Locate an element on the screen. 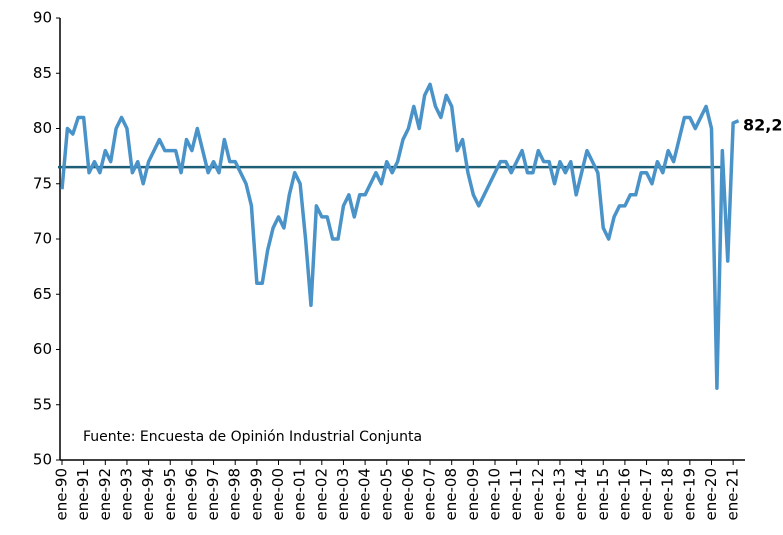 The width and height of the screenshot is (783, 535). y-tick-label: 50 is located at coordinates (42, 460).